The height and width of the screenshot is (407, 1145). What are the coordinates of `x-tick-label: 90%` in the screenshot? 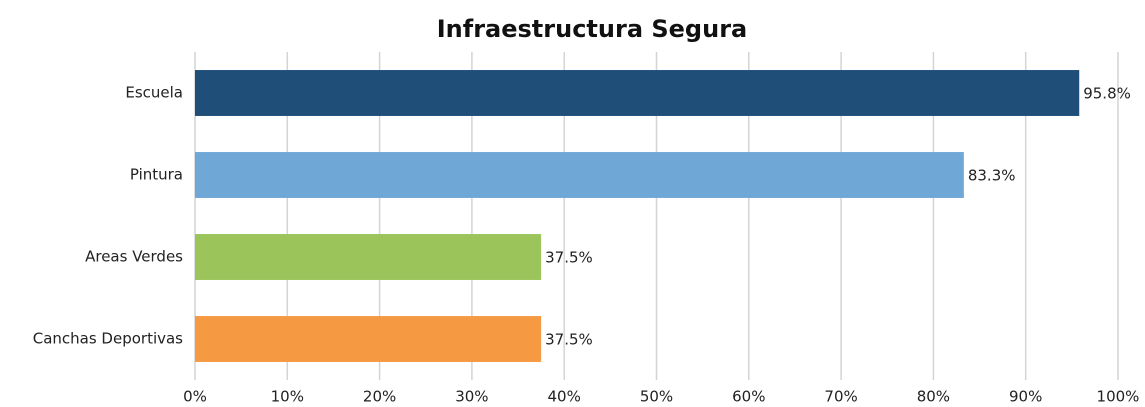 It's located at (1025, 397).